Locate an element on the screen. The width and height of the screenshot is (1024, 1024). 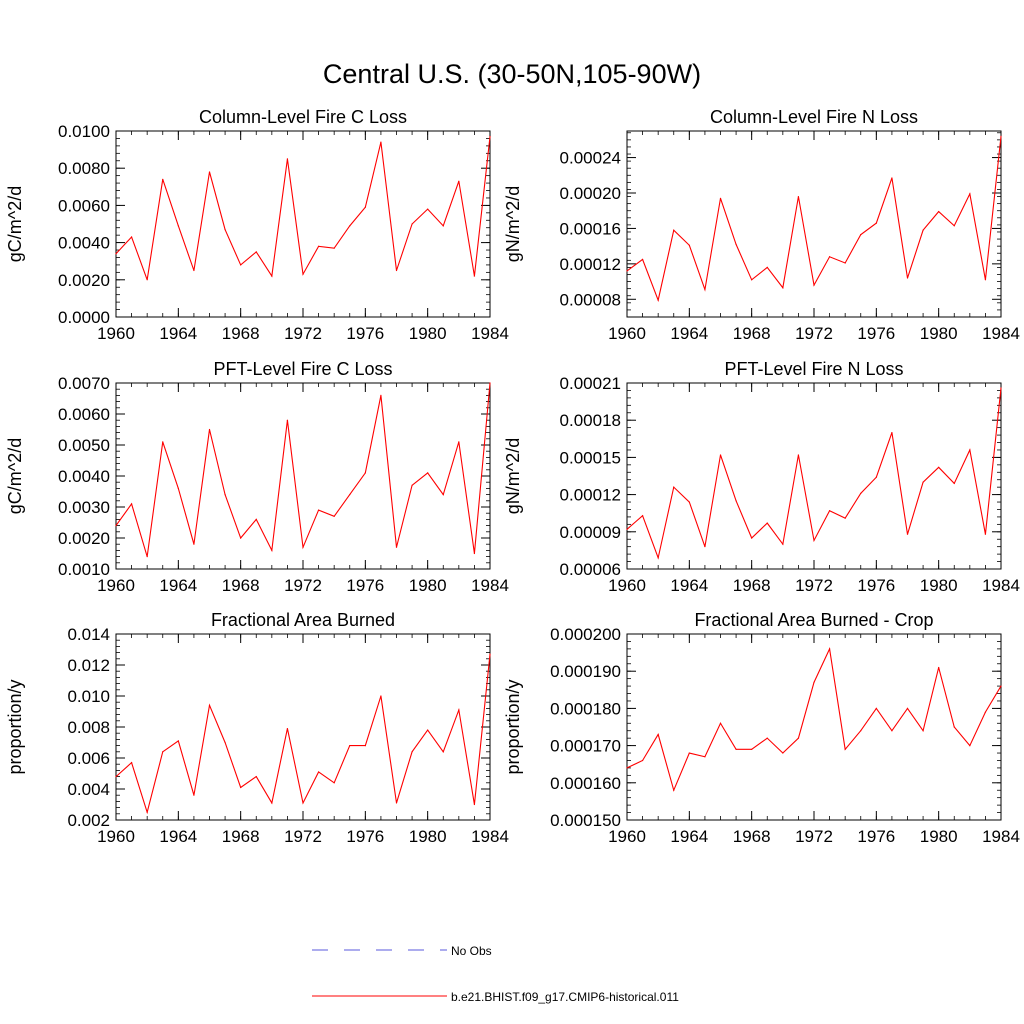
y-tick-label: 0.010 is located at coordinates (88, 696).